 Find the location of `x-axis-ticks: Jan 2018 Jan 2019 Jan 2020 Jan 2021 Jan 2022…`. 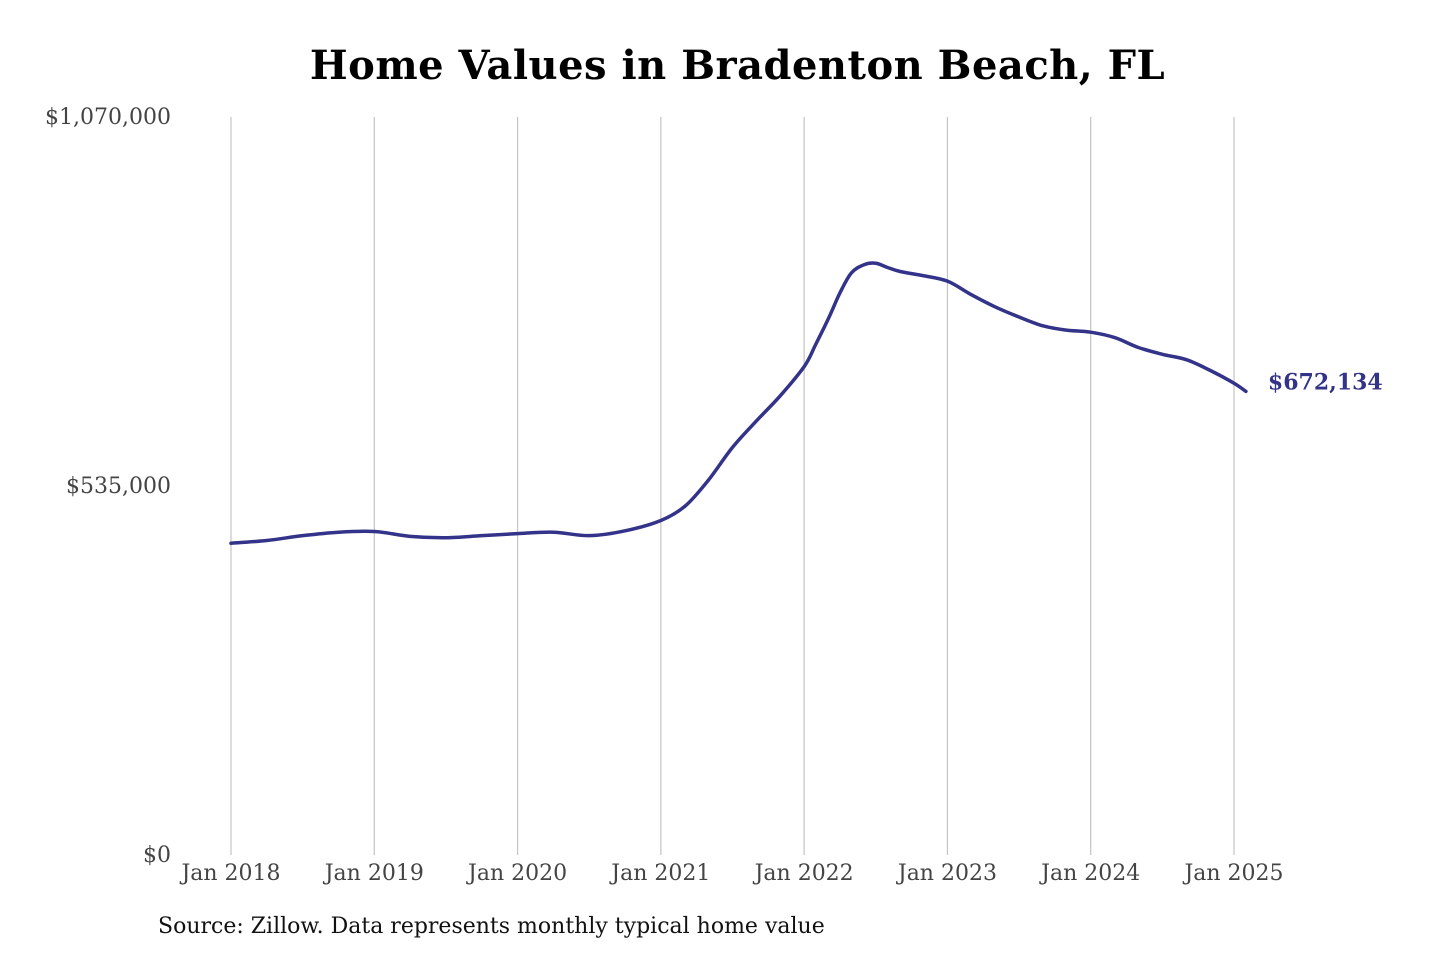

x-axis-ticks: Jan 2018 Jan 2019 Jan 2020 Jan 2021 Jan 2022… is located at coordinates (731, 873).